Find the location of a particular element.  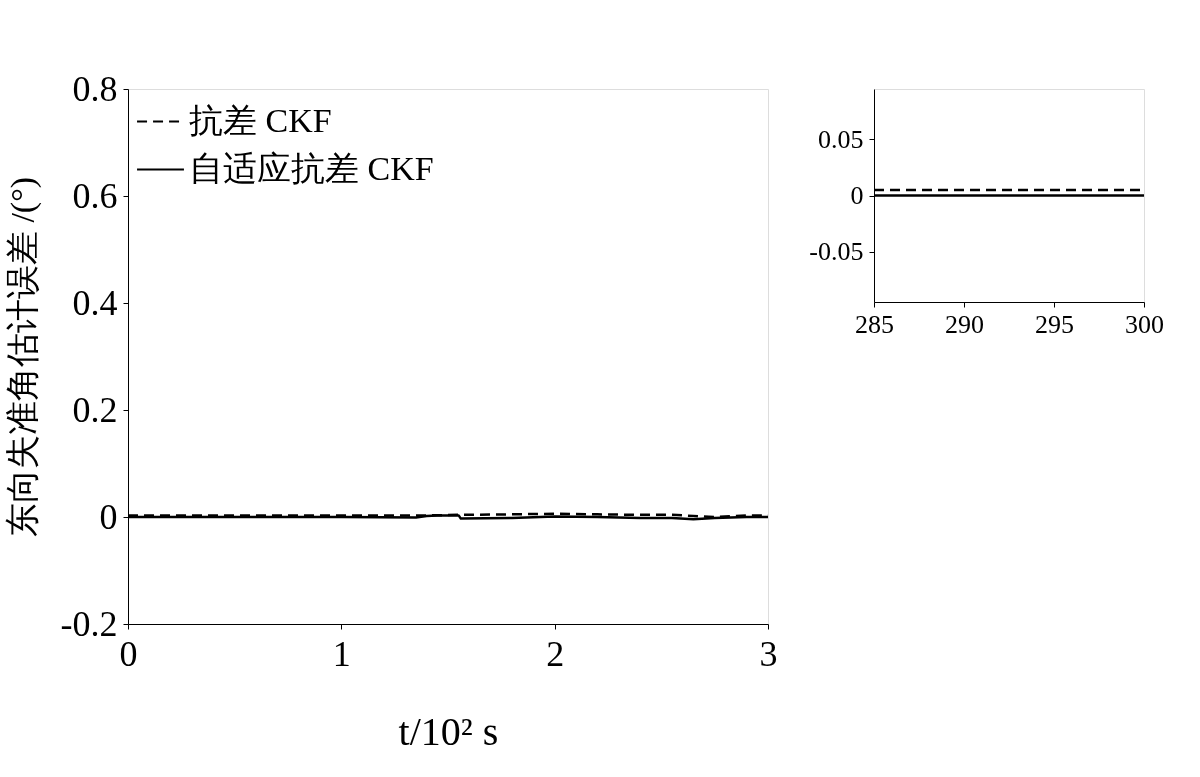

x-tick-label: 2 is located at coordinates (555, 653).